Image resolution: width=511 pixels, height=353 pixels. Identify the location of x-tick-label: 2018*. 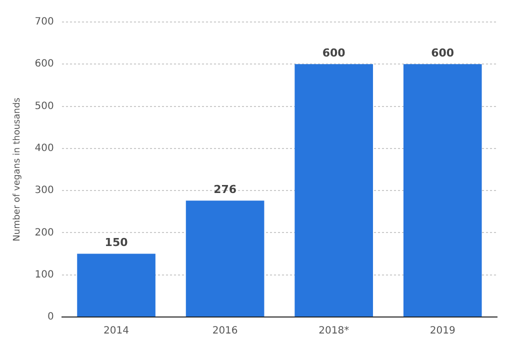
(334, 331).